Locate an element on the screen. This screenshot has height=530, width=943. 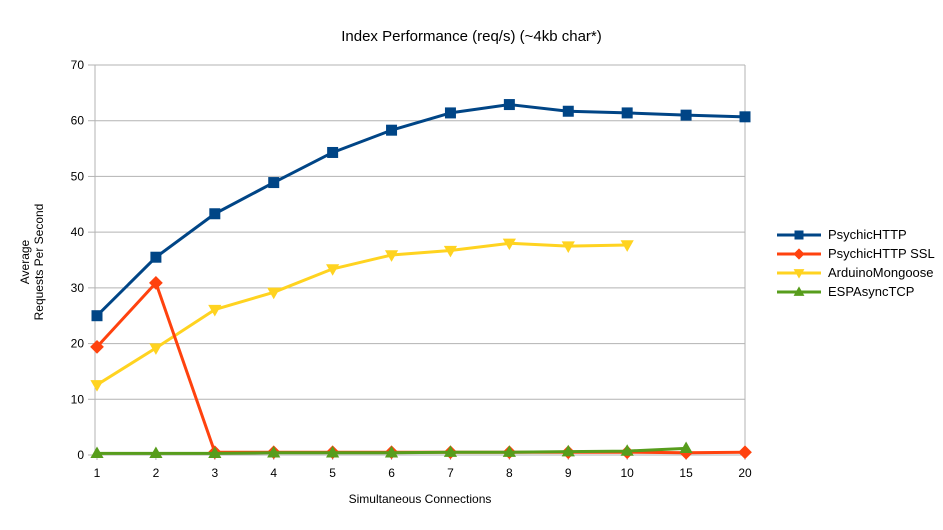
x-tick-label: 7 is located at coordinates (450, 473).